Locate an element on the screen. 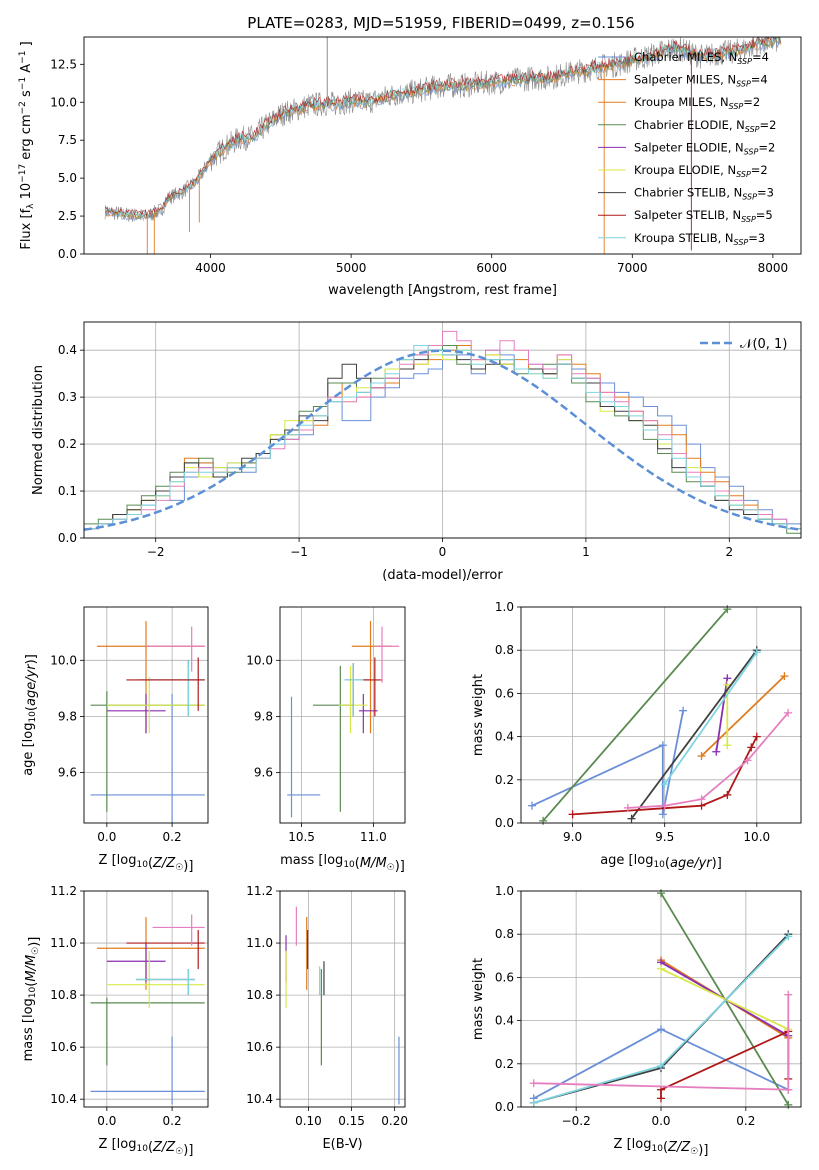 This screenshot has width=819, height=1170. y-tick-label: 10.6 is located at coordinates (259, 1047).